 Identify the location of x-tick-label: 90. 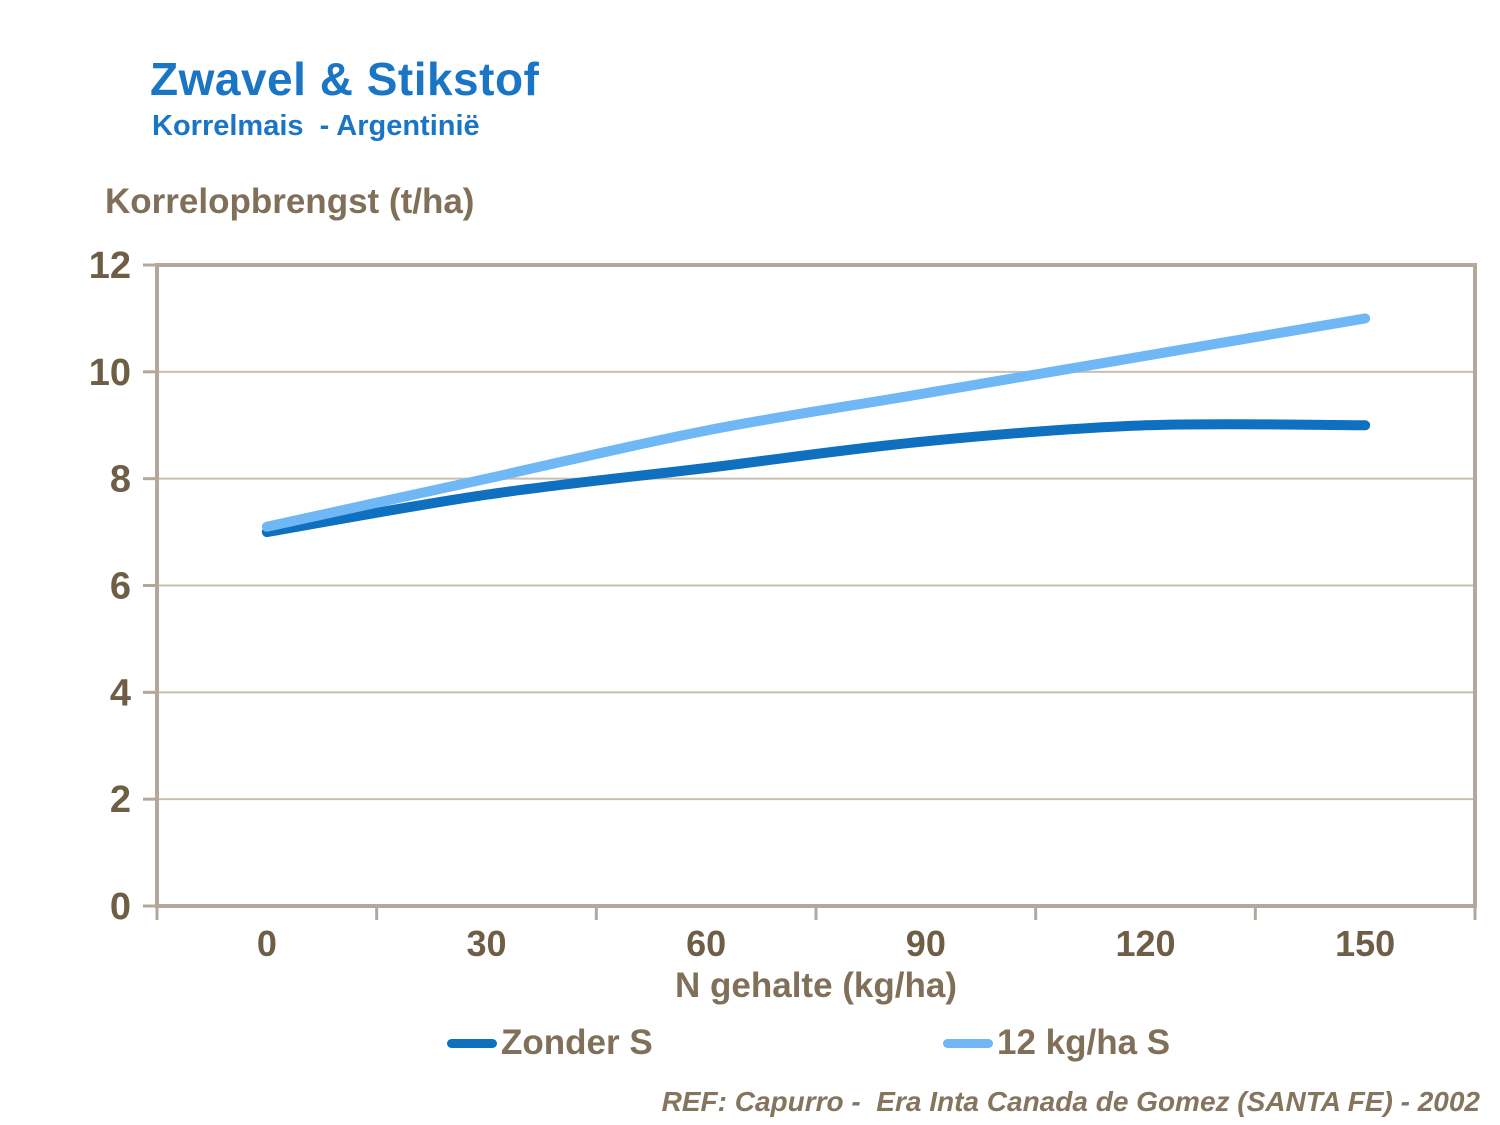
(926, 943).